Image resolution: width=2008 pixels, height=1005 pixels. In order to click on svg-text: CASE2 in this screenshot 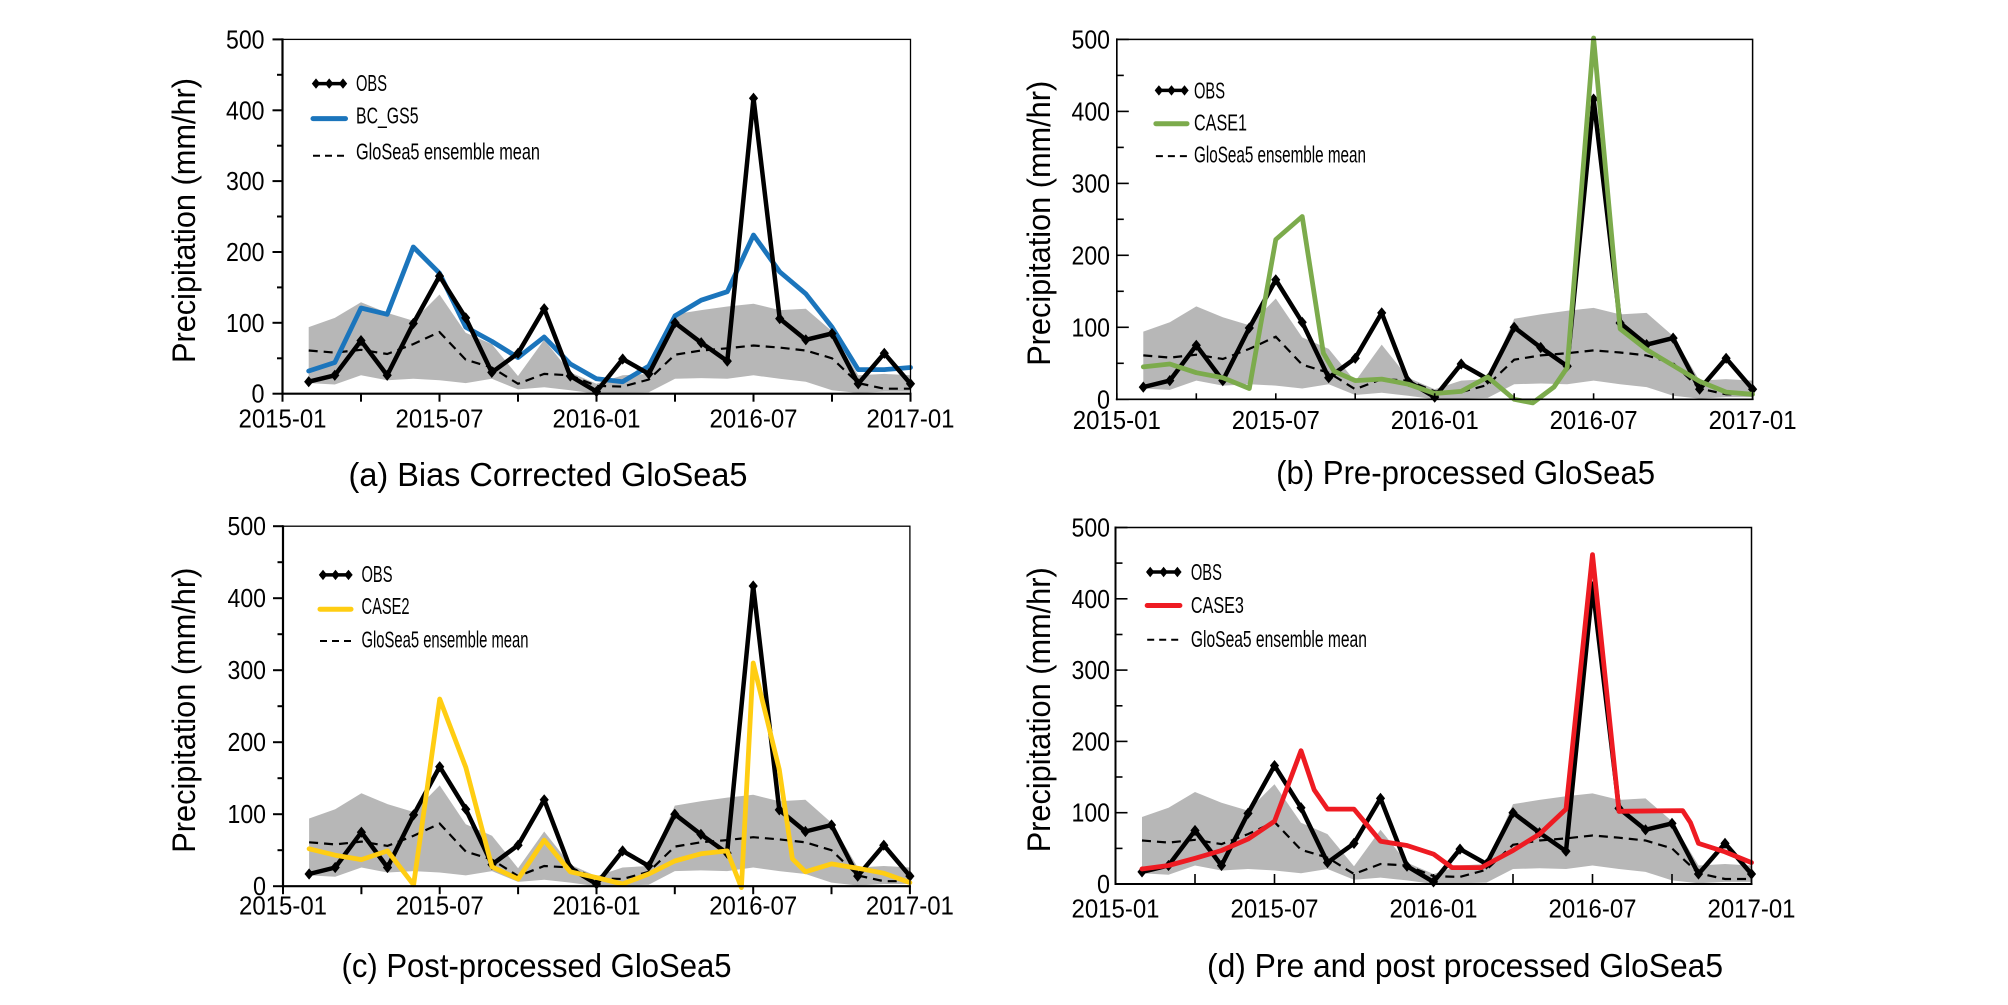, I will do `click(386, 606)`.